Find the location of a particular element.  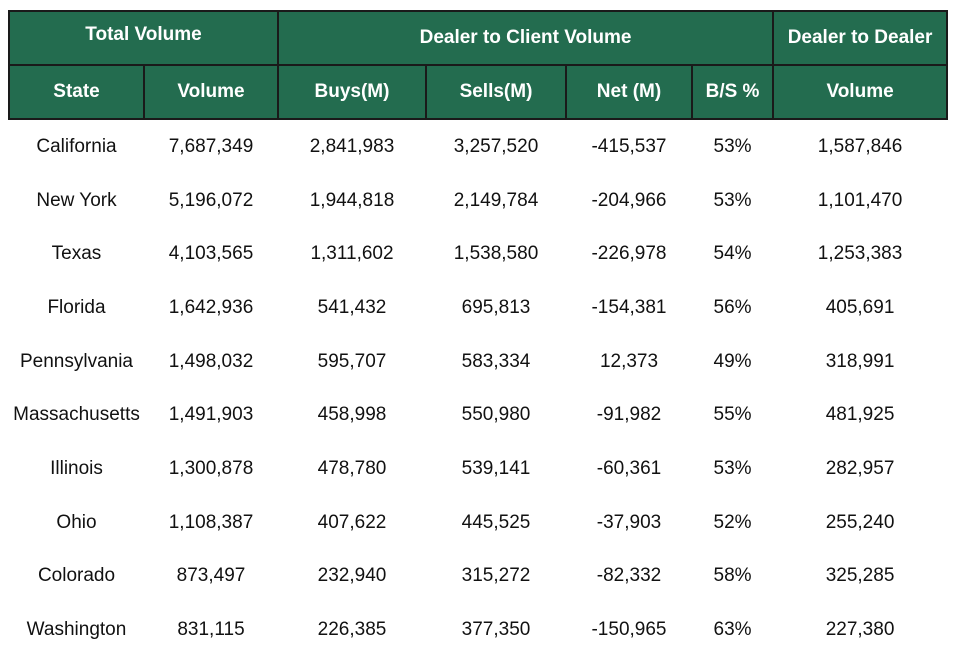

table-cell: 1,101,470 is located at coordinates (860, 200).